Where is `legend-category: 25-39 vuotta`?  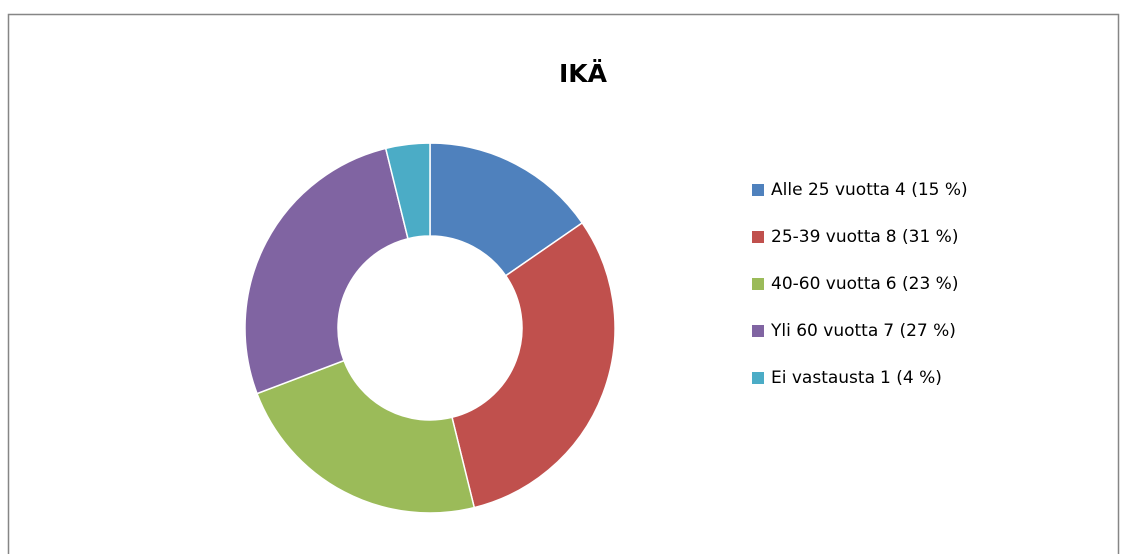
legend-category: 25-39 vuotta is located at coordinates (826, 237).